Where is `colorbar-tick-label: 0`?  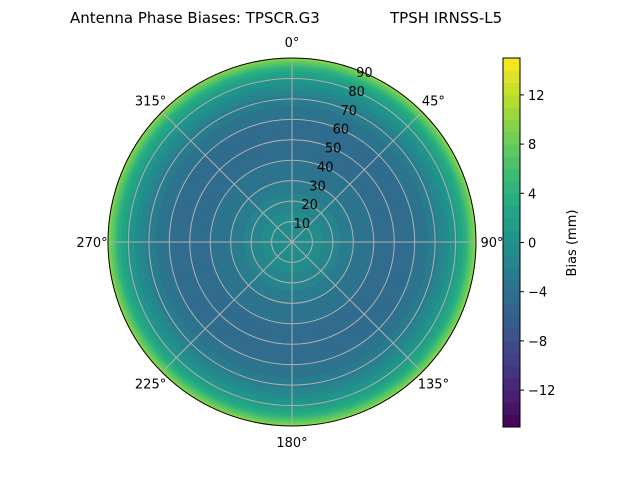
colorbar-tick-label: 0 is located at coordinates (532, 244).